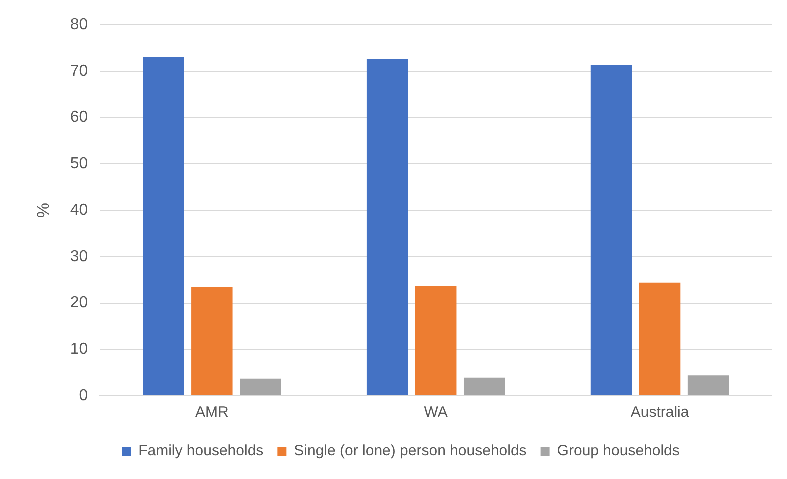 The width and height of the screenshot is (787, 479). Describe the element at coordinates (79, 164) in the screenshot. I see `y-tick-label: 50` at that location.